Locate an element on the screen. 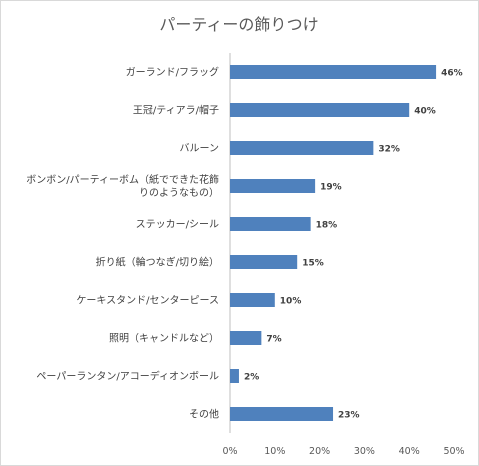 The width and height of the screenshot is (479, 466). category-label: その他 is located at coordinates (204, 414).